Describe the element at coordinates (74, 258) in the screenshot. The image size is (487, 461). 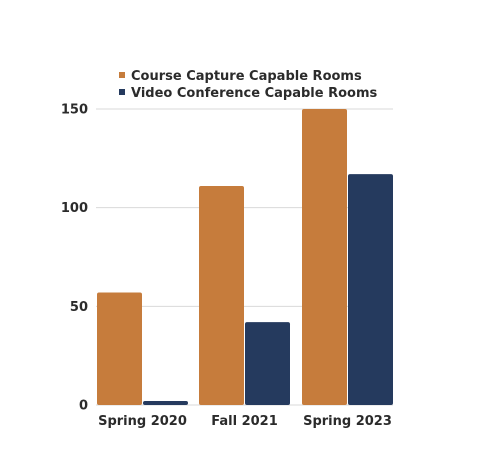
I see `y-axis-ticks: 0 50 100 150` at that location.